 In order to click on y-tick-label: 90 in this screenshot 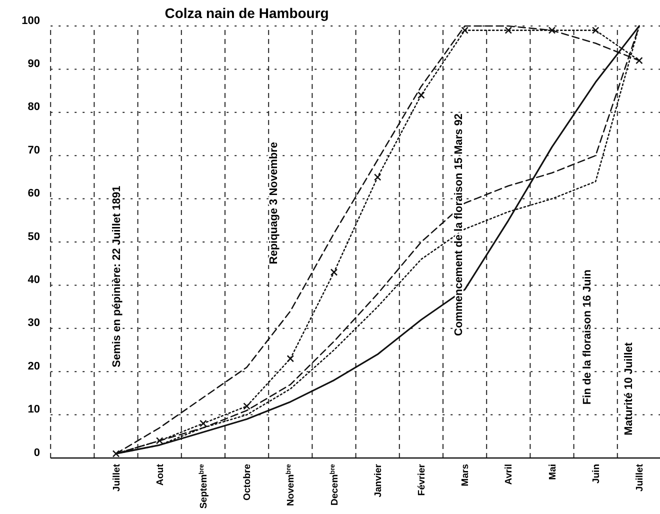, I will do `click(34, 64)`.